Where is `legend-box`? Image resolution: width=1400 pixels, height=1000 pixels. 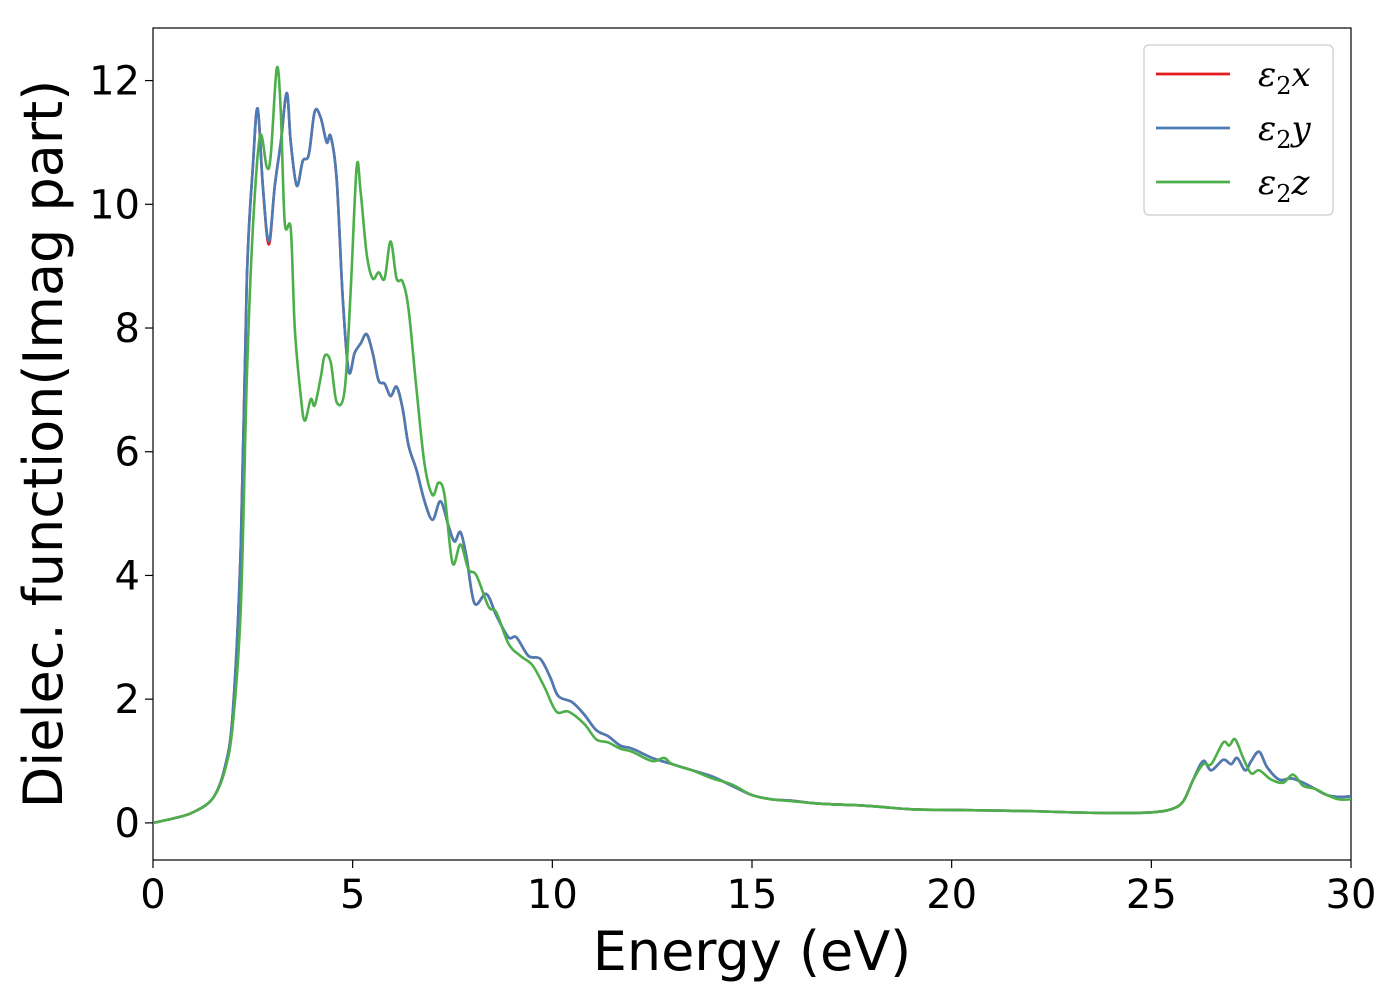
legend-box is located at coordinates (1238, 130).